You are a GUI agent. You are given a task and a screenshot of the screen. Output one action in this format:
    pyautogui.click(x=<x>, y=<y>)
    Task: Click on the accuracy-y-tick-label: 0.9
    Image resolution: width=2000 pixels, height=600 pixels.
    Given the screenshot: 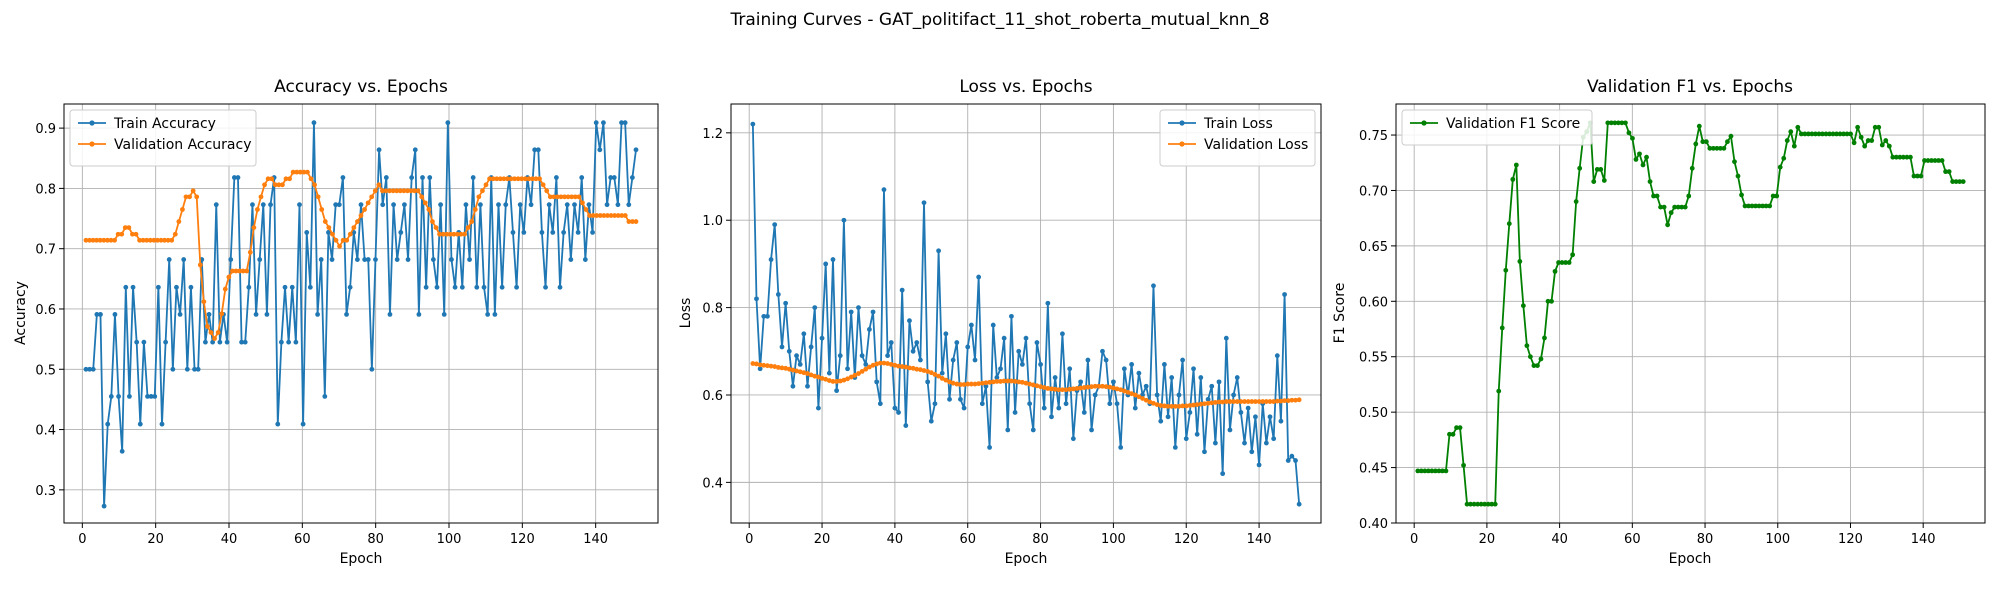 What is the action you would take?
    pyautogui.click(x=45, y=129)
    